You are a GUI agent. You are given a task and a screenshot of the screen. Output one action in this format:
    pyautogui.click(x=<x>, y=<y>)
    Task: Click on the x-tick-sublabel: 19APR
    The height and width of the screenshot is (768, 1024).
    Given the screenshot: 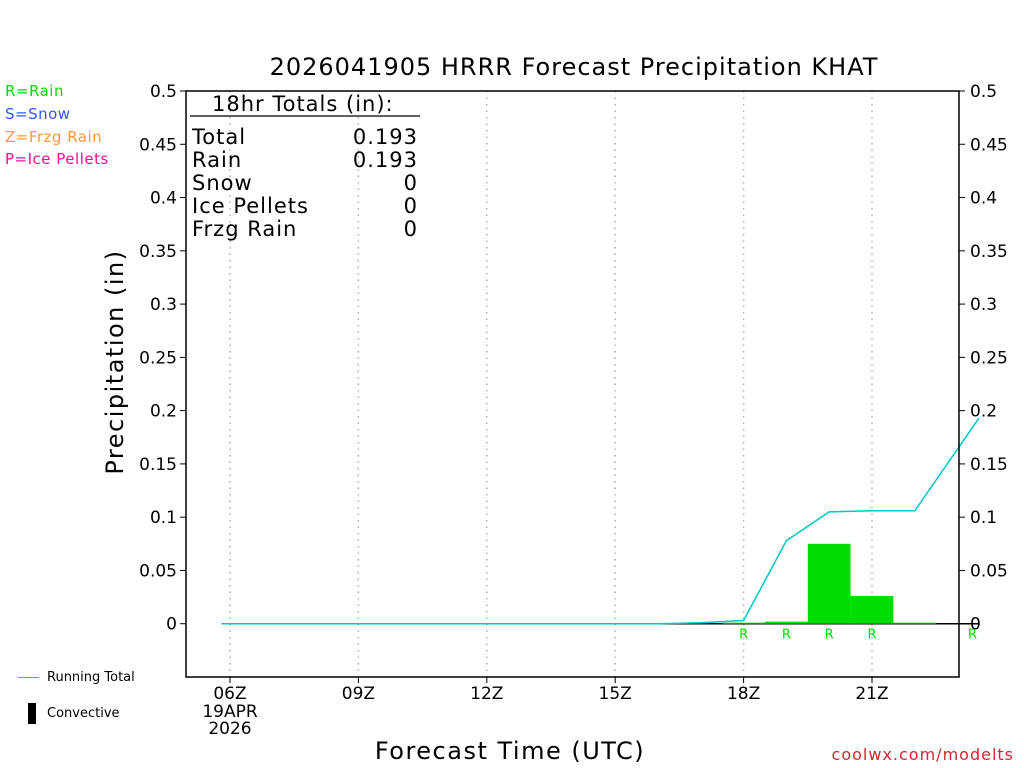 What is the action you would take?
    pyautogui.click(x=230, y=712)
    